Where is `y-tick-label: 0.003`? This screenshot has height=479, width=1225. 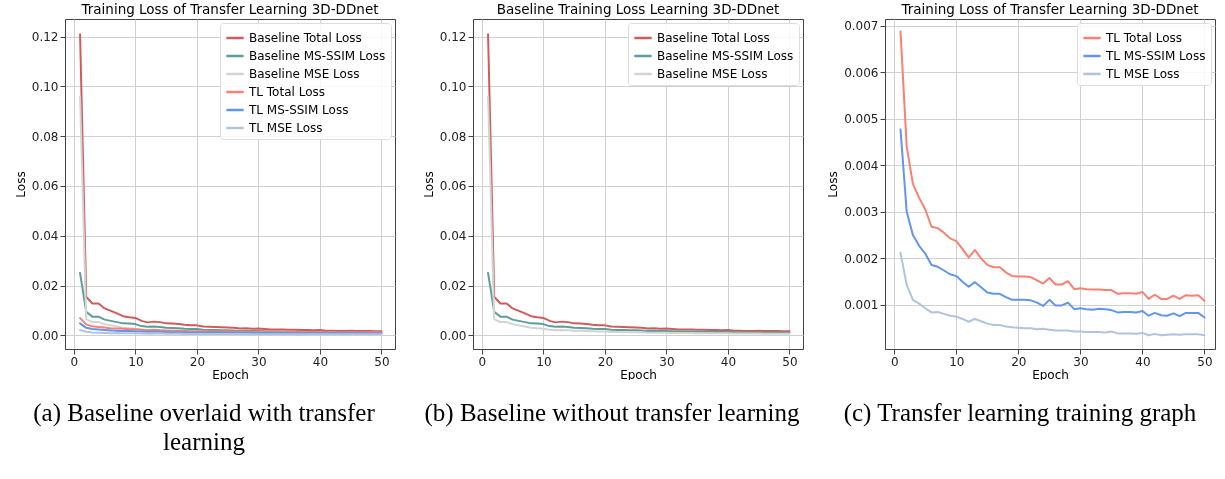
y-tick-label: 0.003 is located at coordinates (860, 212).